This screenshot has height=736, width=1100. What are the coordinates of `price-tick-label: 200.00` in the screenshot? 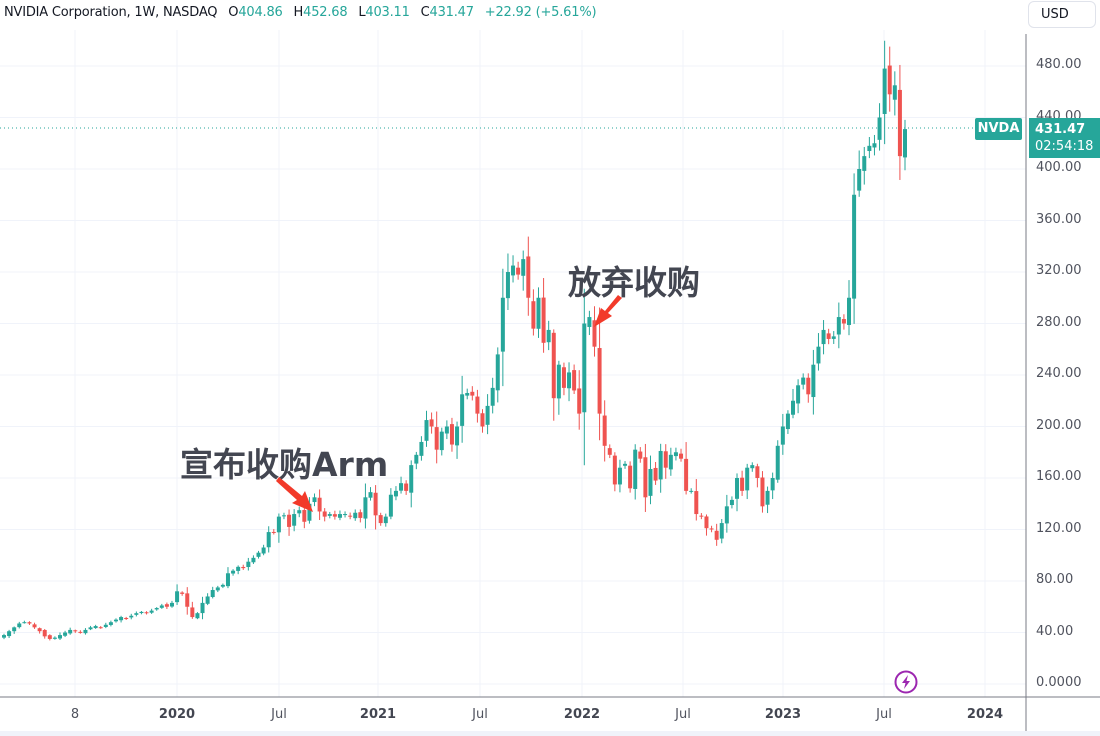 It's located at (1059, 425).